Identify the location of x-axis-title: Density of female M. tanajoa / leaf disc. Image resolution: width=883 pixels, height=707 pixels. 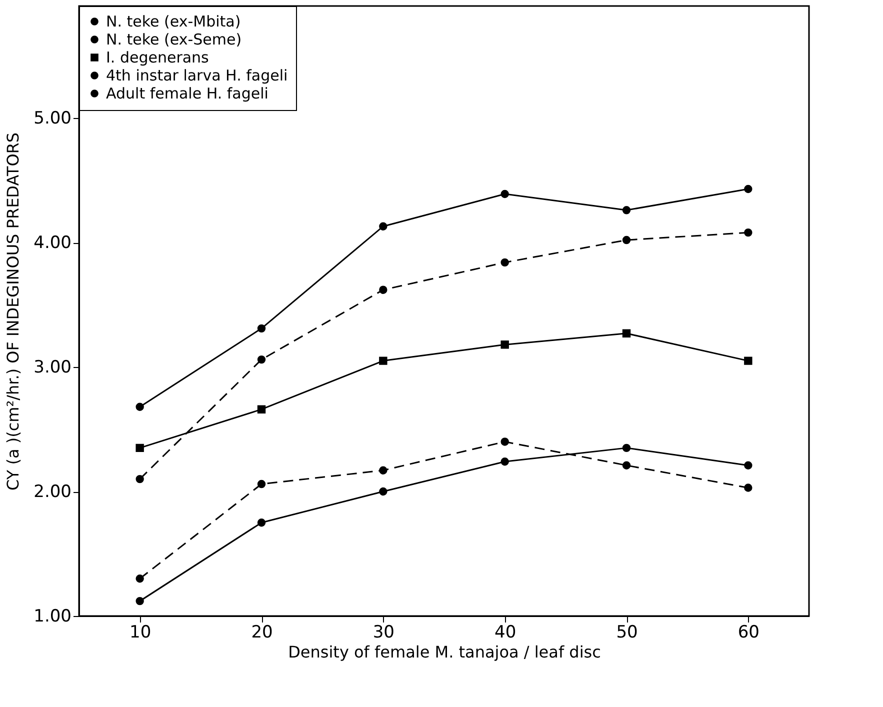
(444, 652).